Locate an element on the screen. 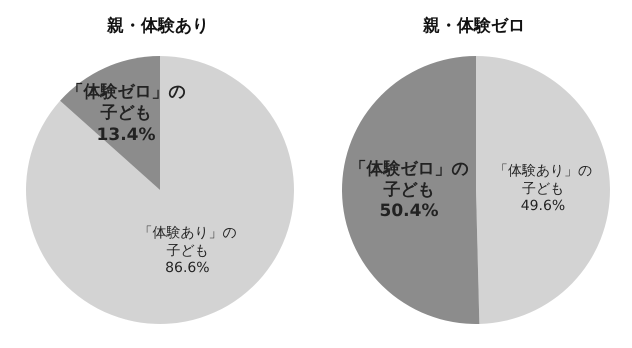 The image size is (632, 348). chart-title: 親・体験ゼロ is located at coordinates (474, 26).